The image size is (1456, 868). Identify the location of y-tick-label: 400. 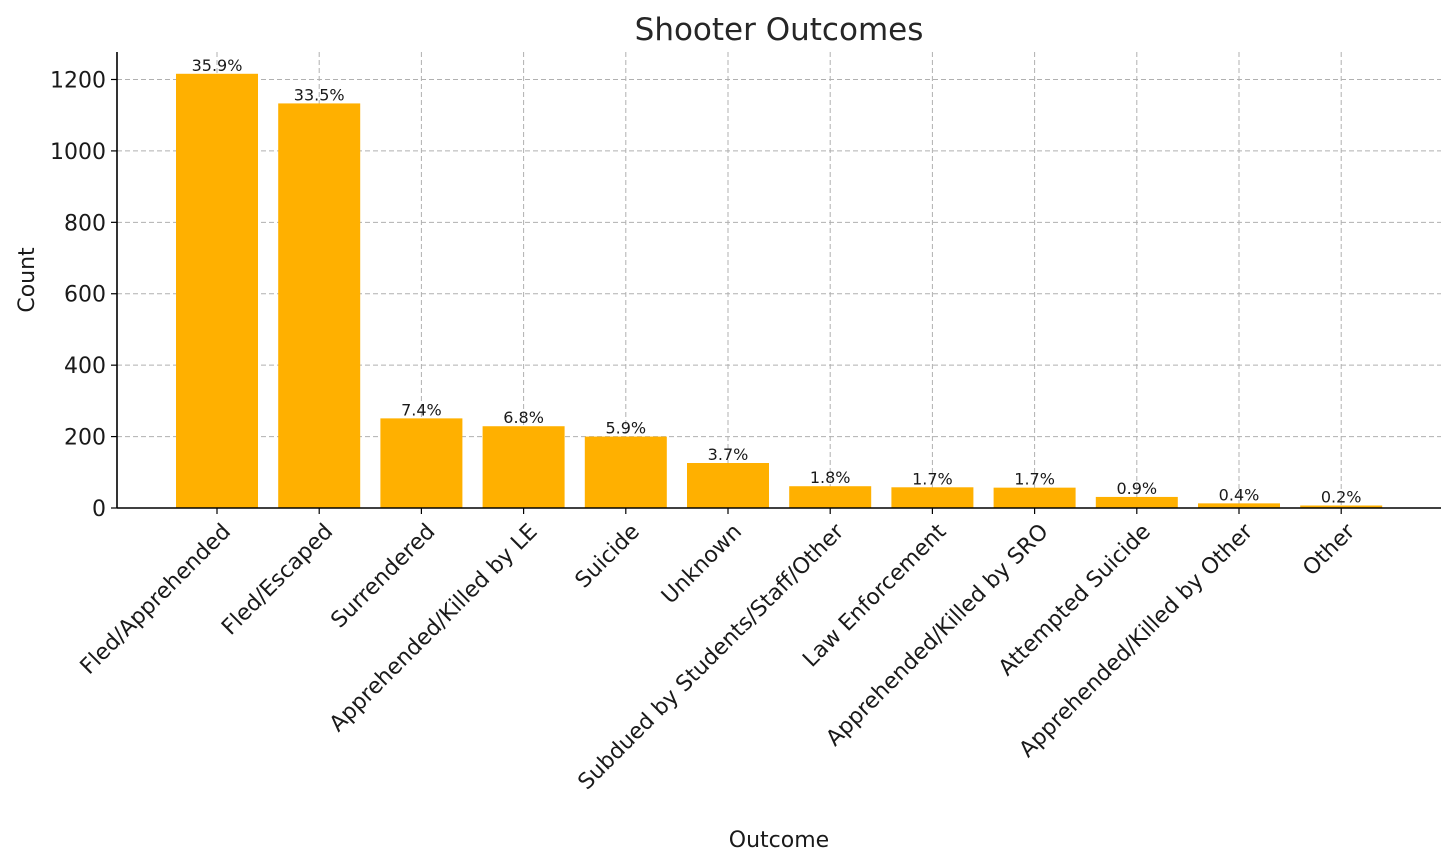
(85, 366).